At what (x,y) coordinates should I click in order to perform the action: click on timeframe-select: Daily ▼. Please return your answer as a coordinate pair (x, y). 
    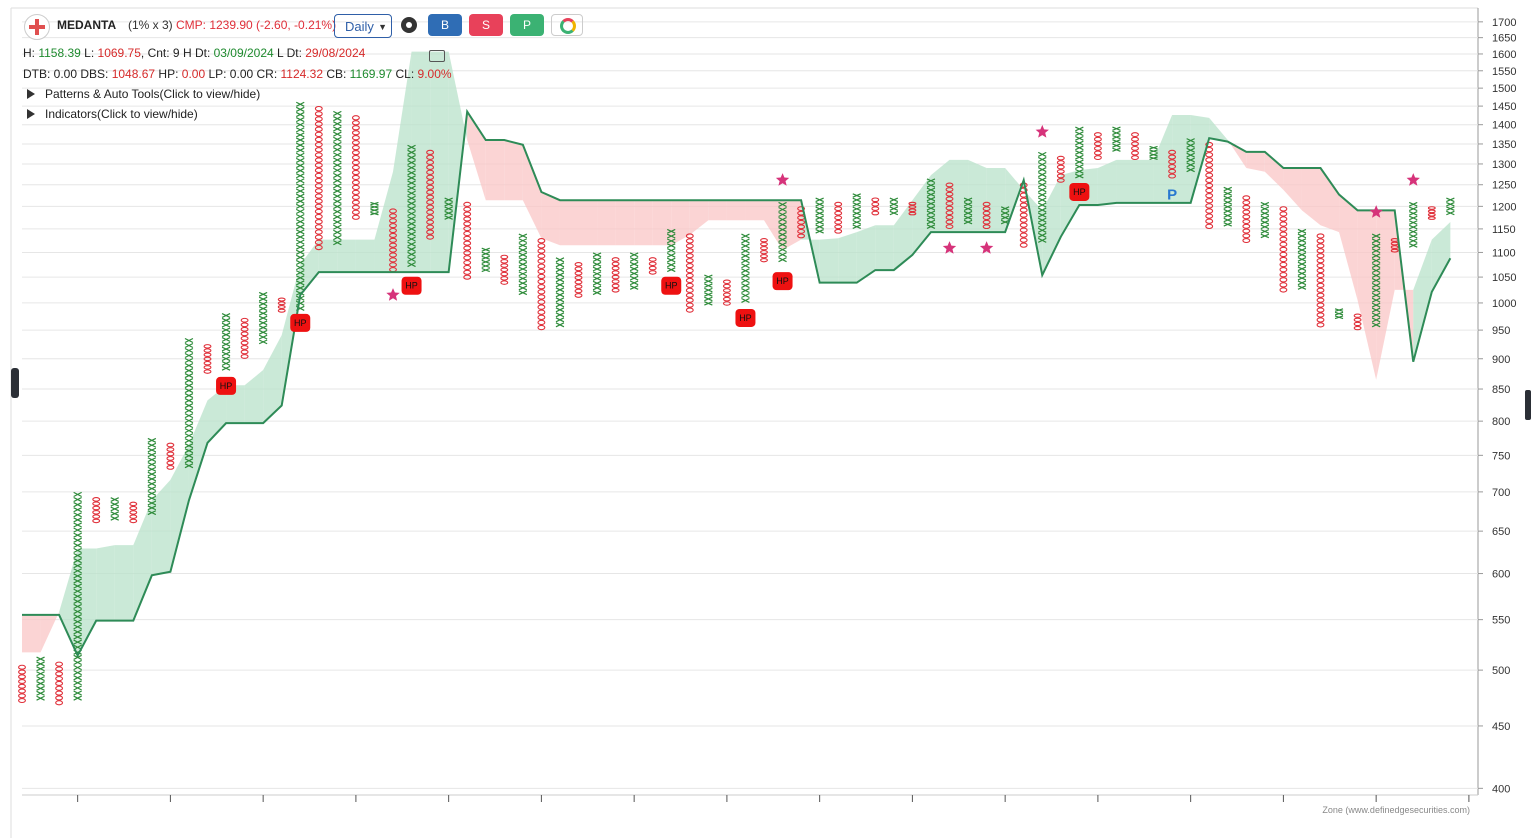
    Looking at the image, I should click on (363, 26).